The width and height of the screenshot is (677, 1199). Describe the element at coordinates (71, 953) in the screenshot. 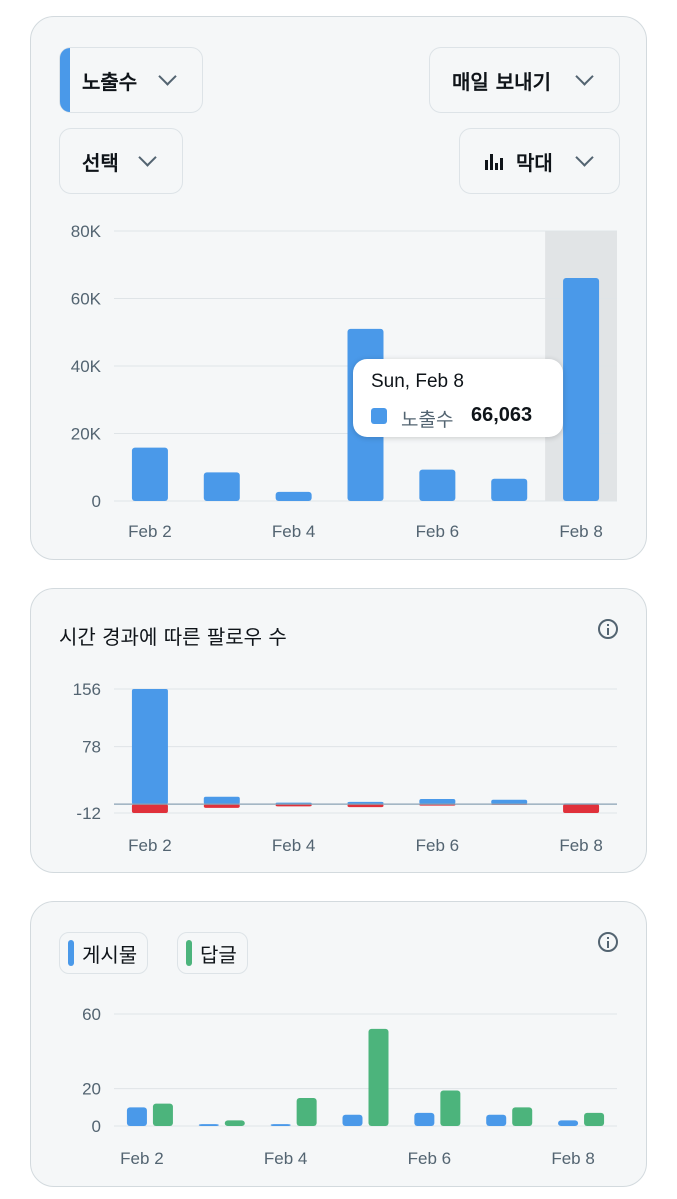

I see `legend-posts-swatch` at that location.